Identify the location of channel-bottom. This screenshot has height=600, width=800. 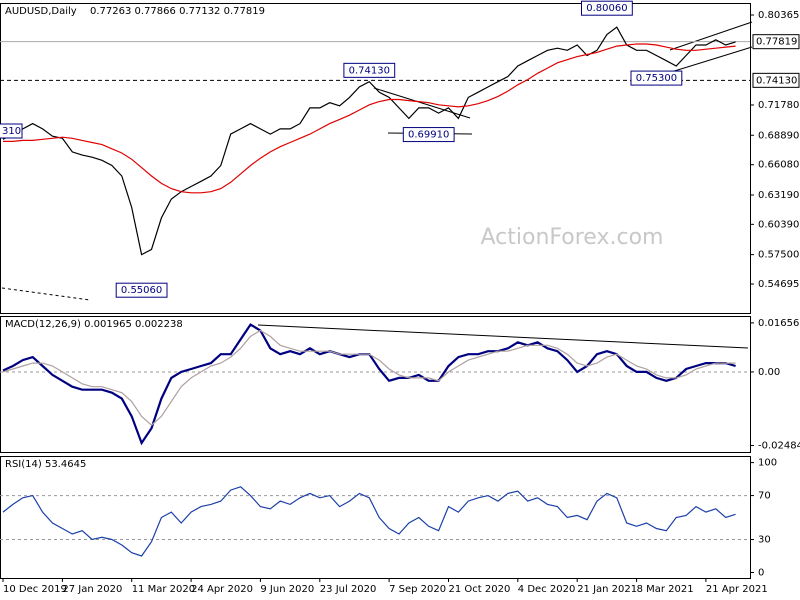
(710, 60).